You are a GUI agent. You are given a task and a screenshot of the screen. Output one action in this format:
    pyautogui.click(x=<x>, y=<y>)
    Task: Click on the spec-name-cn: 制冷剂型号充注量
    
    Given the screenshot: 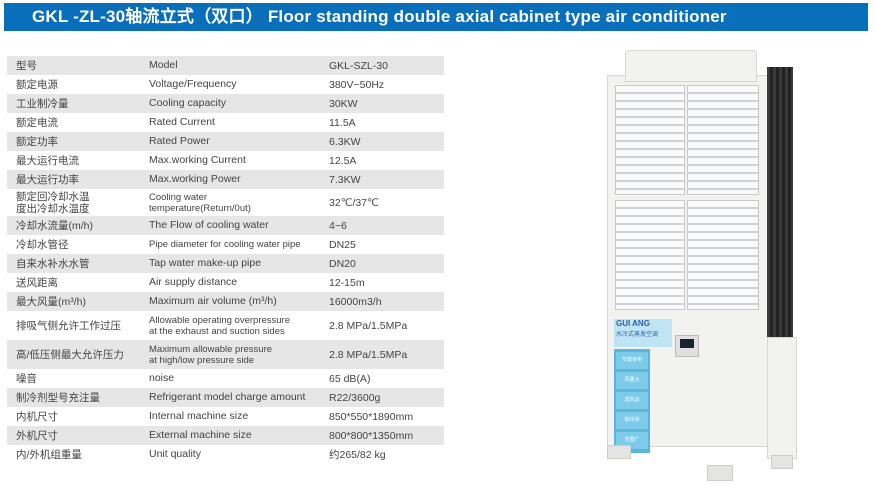 What is the action you would take?
    pyautogui.click(x=58, y=397)
    